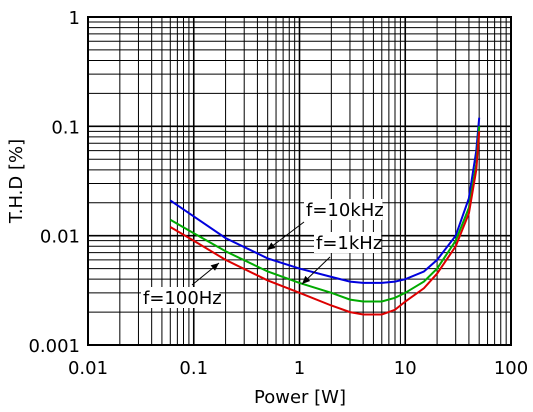 Image resolution: width=533 pixels, height=412 pixels. I want to click on annotation-label: f=100Hz, so click(182, 298).